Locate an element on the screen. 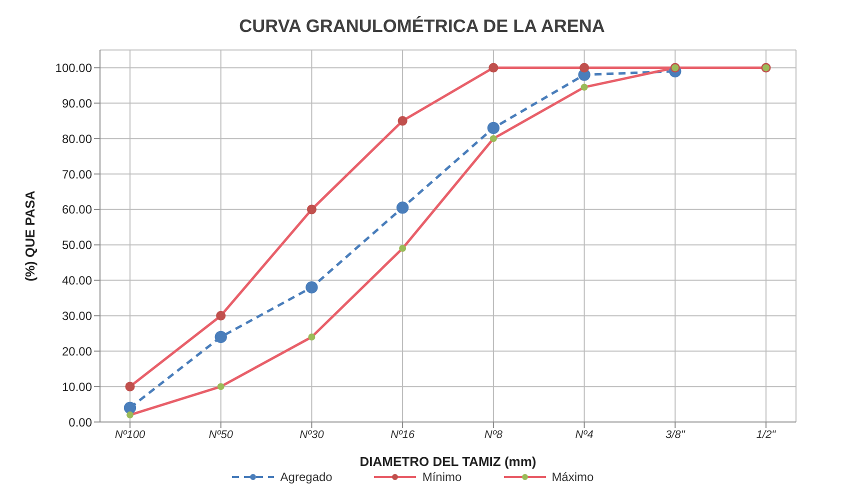 This screenshot has height=497, width=844. y-tick-label: 30.00 is located at coordinates (77, 315).